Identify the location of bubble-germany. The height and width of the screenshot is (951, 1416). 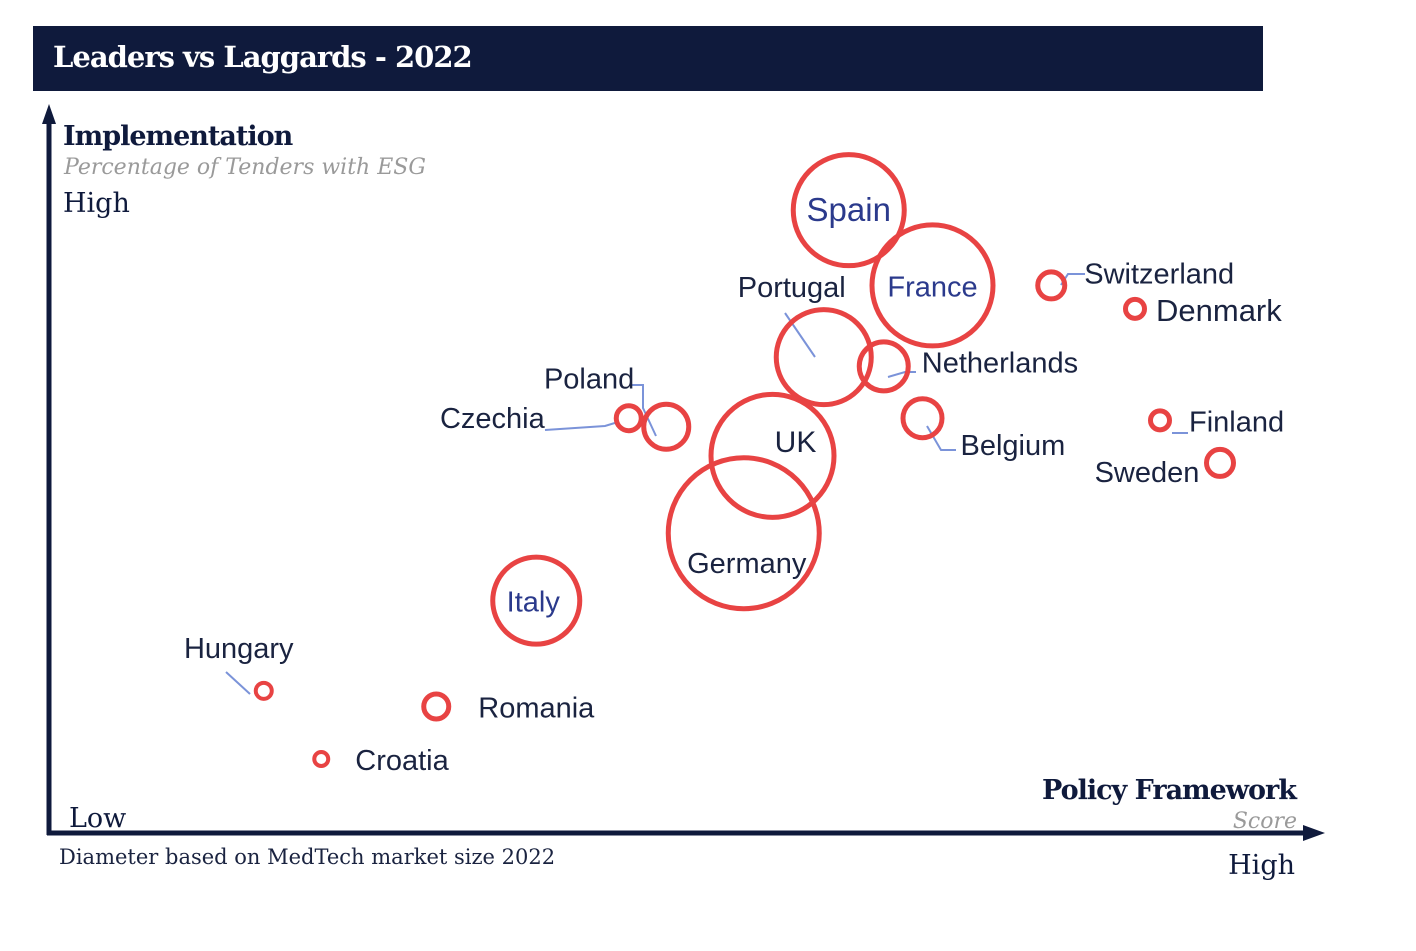
(743, 533).